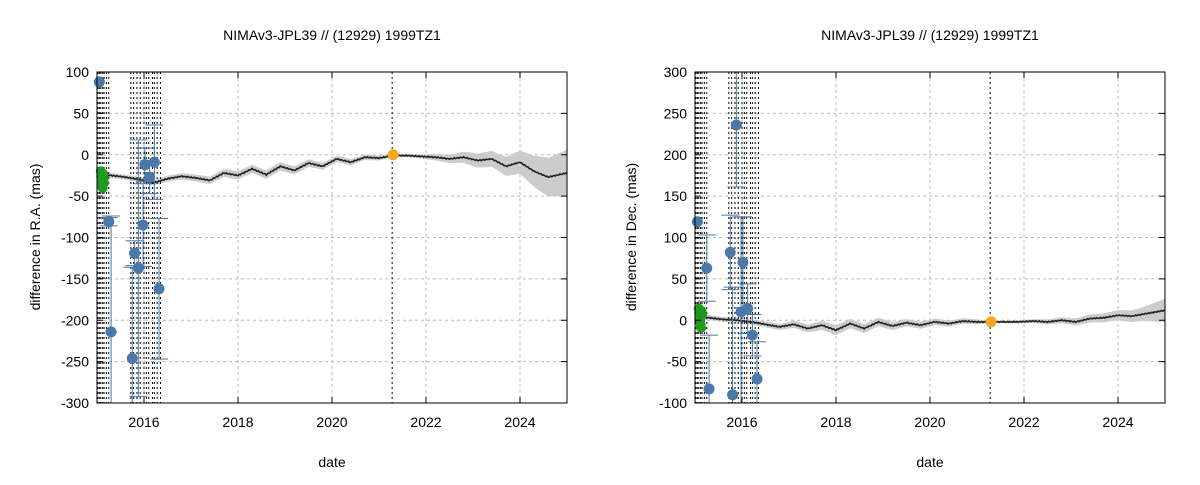 The width and height of the screenshot is (1200, 485). Describe the element at coordinates (75, 279) in the screenshot. I see `y-tick-label: -150` at that location.